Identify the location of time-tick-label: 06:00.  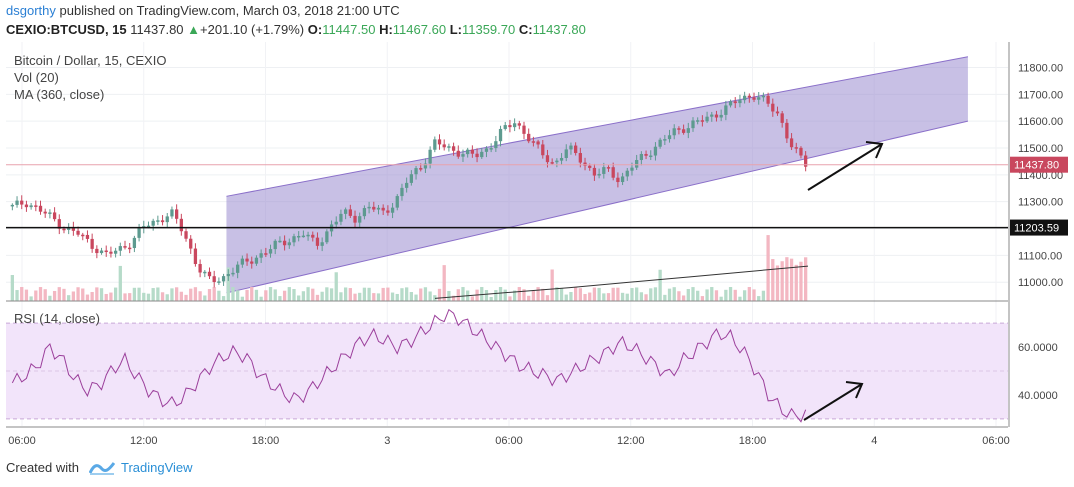
(22, 441).